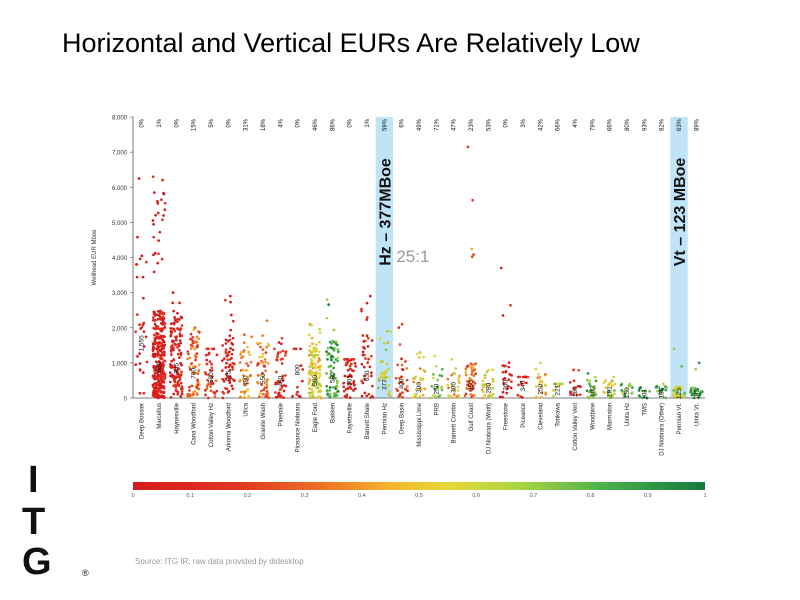  Describe the element at coordinates (524, 122) in the screenshot. I see `liquids-percent-label: 3%` at that location.